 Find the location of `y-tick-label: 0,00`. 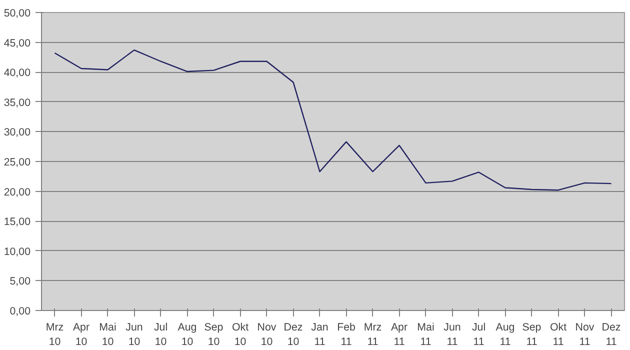

y-tick-label: 0,00 is located at coordinates (20, 312).